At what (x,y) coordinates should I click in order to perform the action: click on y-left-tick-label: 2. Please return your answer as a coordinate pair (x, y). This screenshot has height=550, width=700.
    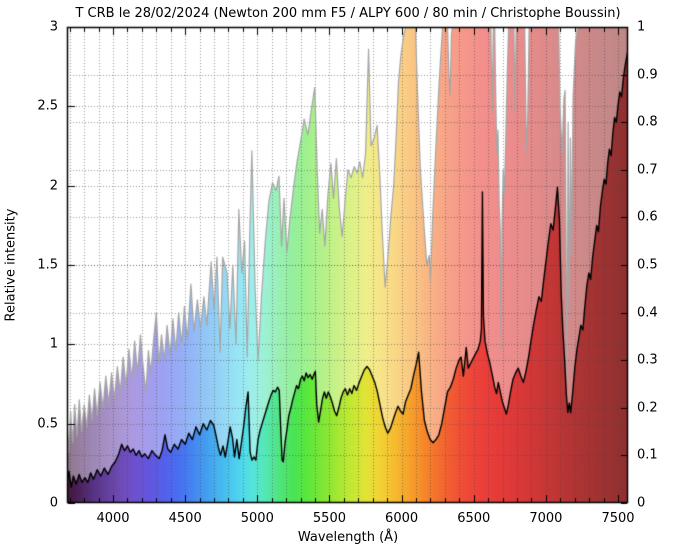
    Looking at the image, I should click on (53, 186).